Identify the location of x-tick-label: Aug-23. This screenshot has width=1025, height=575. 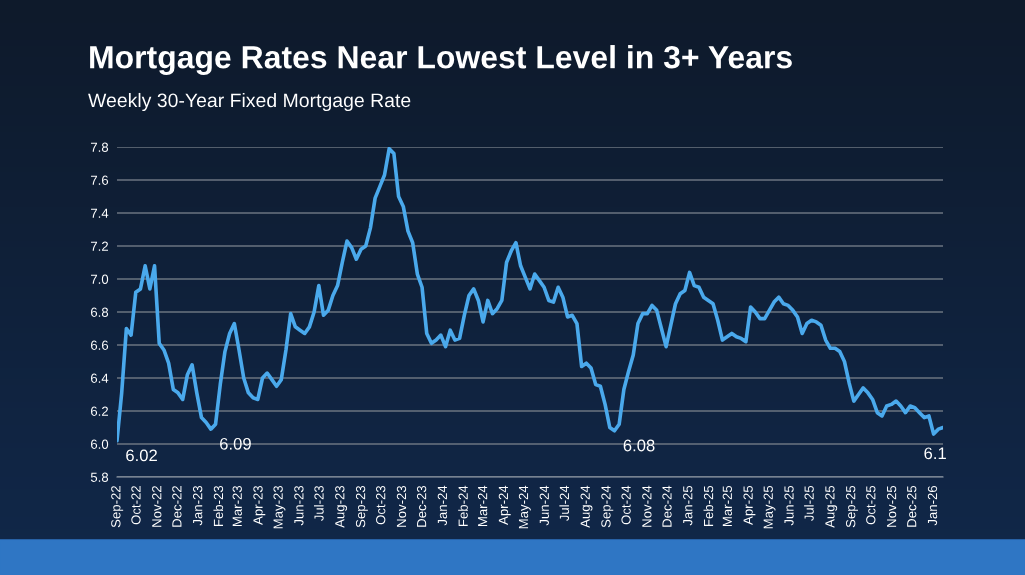
(341, 506).